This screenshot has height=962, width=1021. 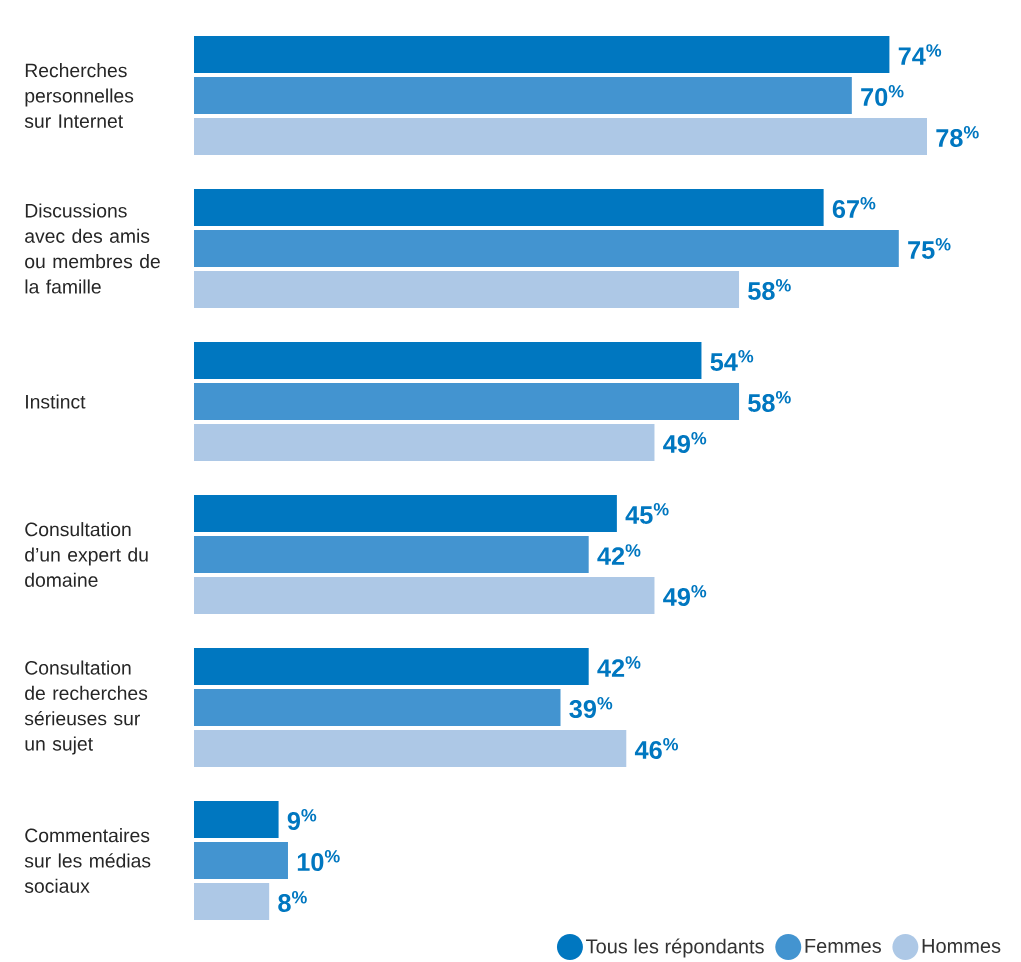 What do you see at coordinates (675, 948) in the screenshot?
I see `legend-label: Tous les répondants` at bounding box center [675, 948].